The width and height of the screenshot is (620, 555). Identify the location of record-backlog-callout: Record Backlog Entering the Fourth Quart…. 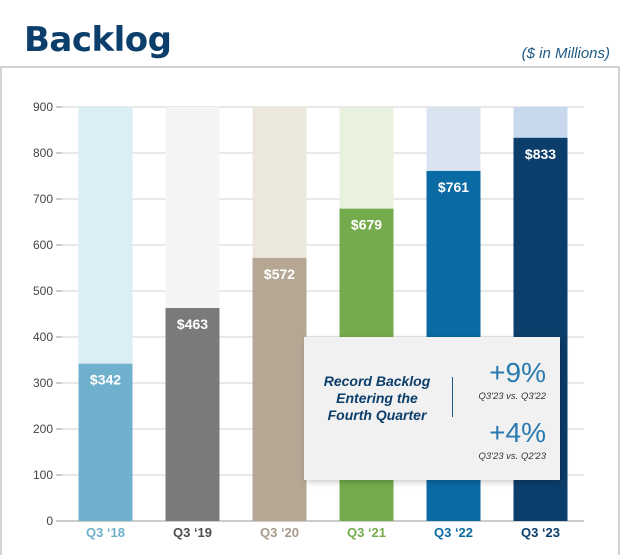
(432, 408).